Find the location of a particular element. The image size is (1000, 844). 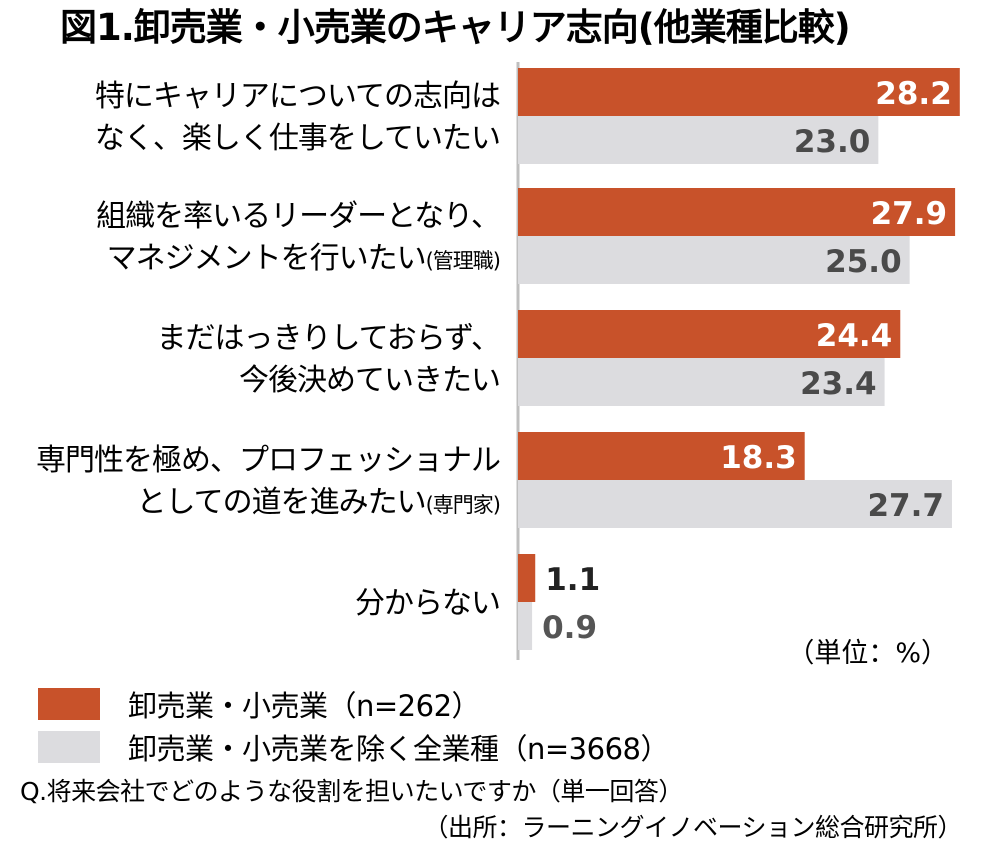

legend: 卸売業・小売業（n=262） 卸売業・小売業を除く全業種（n=3668） is located at coordinates (353, 727).